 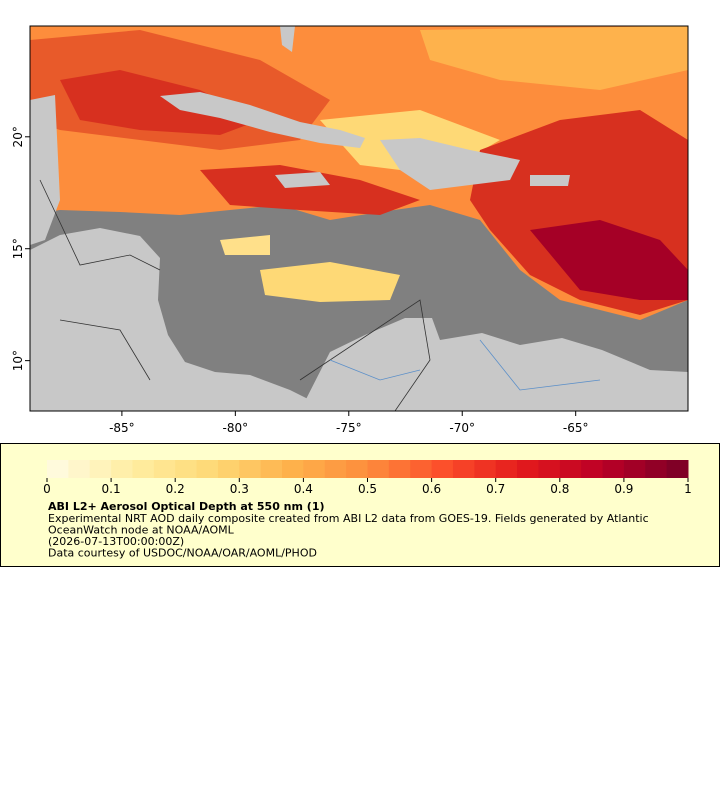 I want to click on colorbar-tick-label: 0.7, so click(x=495, y=489).